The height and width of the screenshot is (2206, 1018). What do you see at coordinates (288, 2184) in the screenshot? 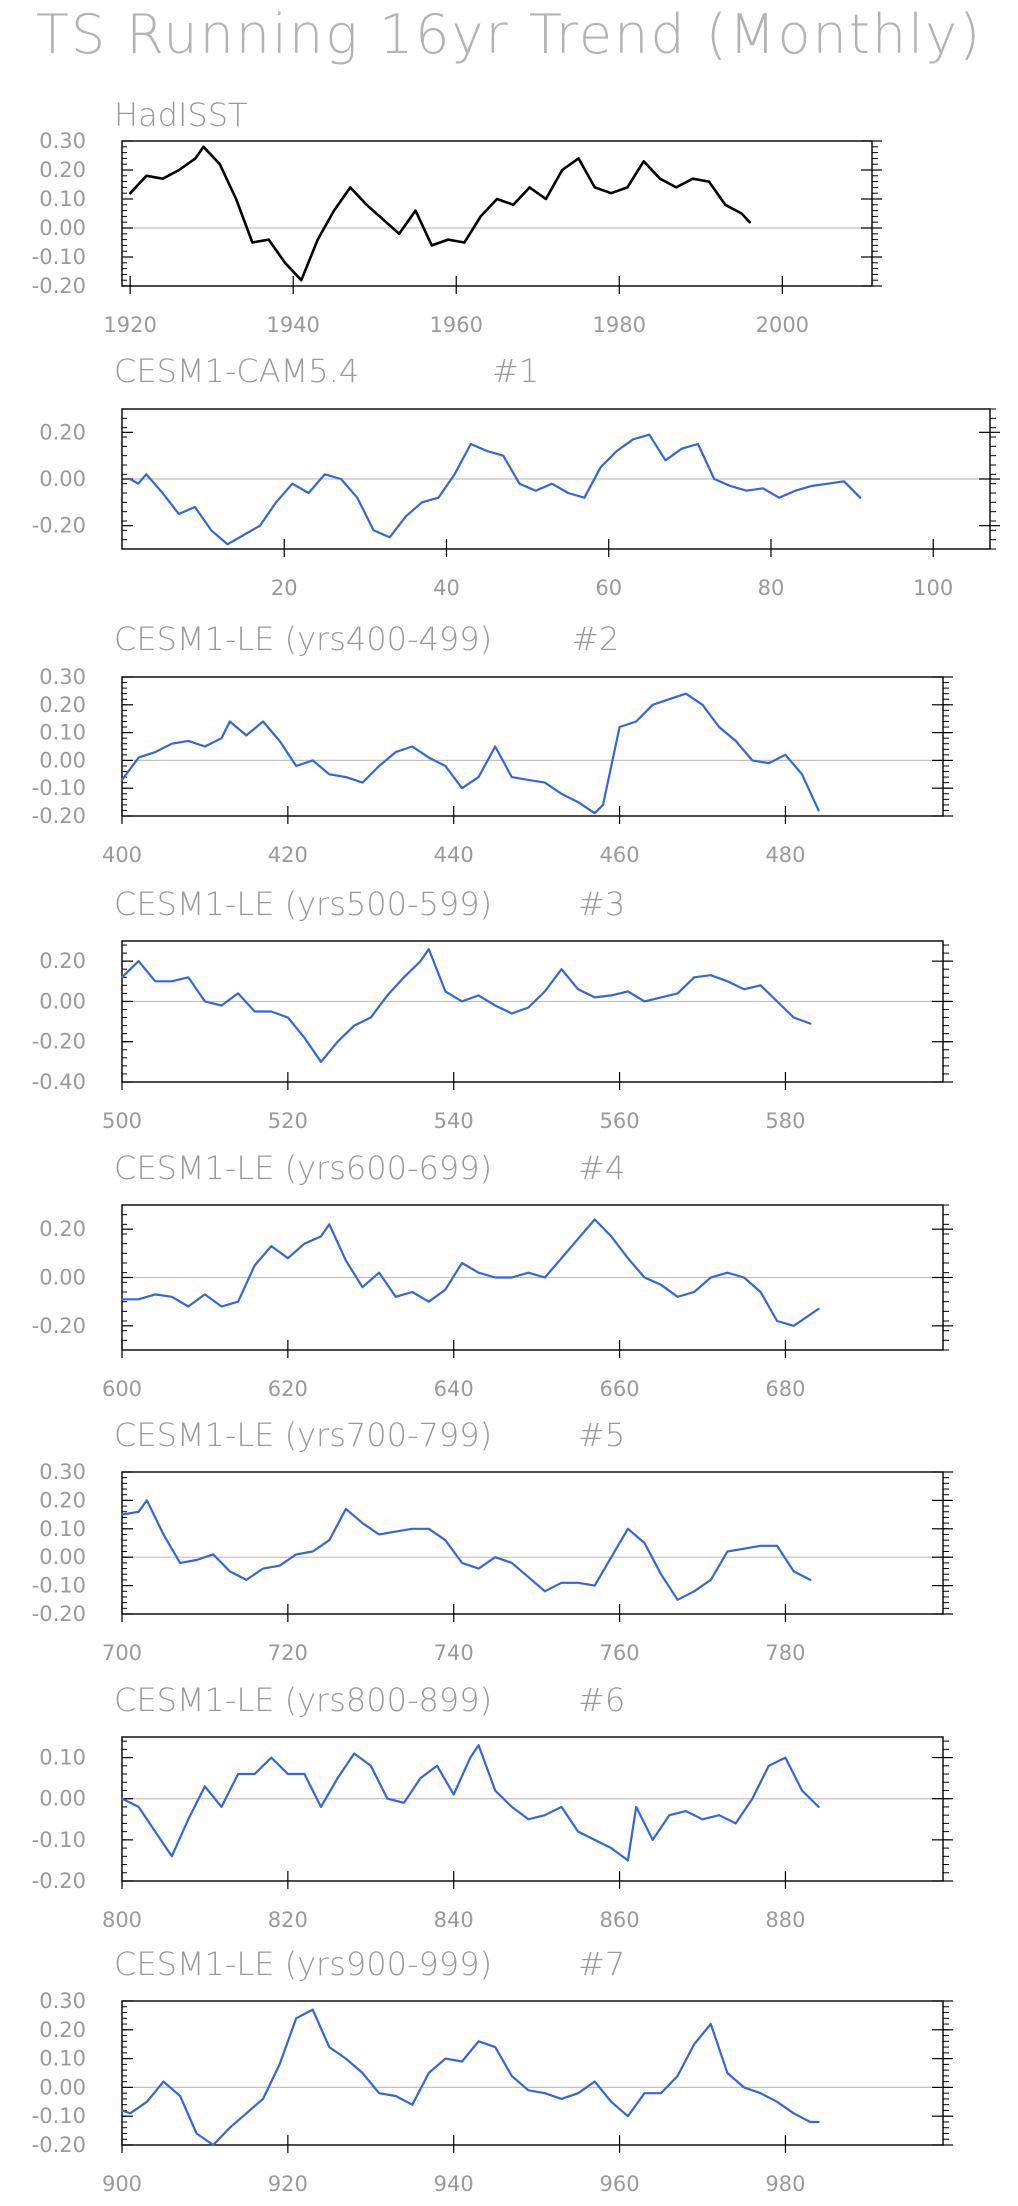
I see `x-tick-label: 920` at bounding box center [288, 2184].